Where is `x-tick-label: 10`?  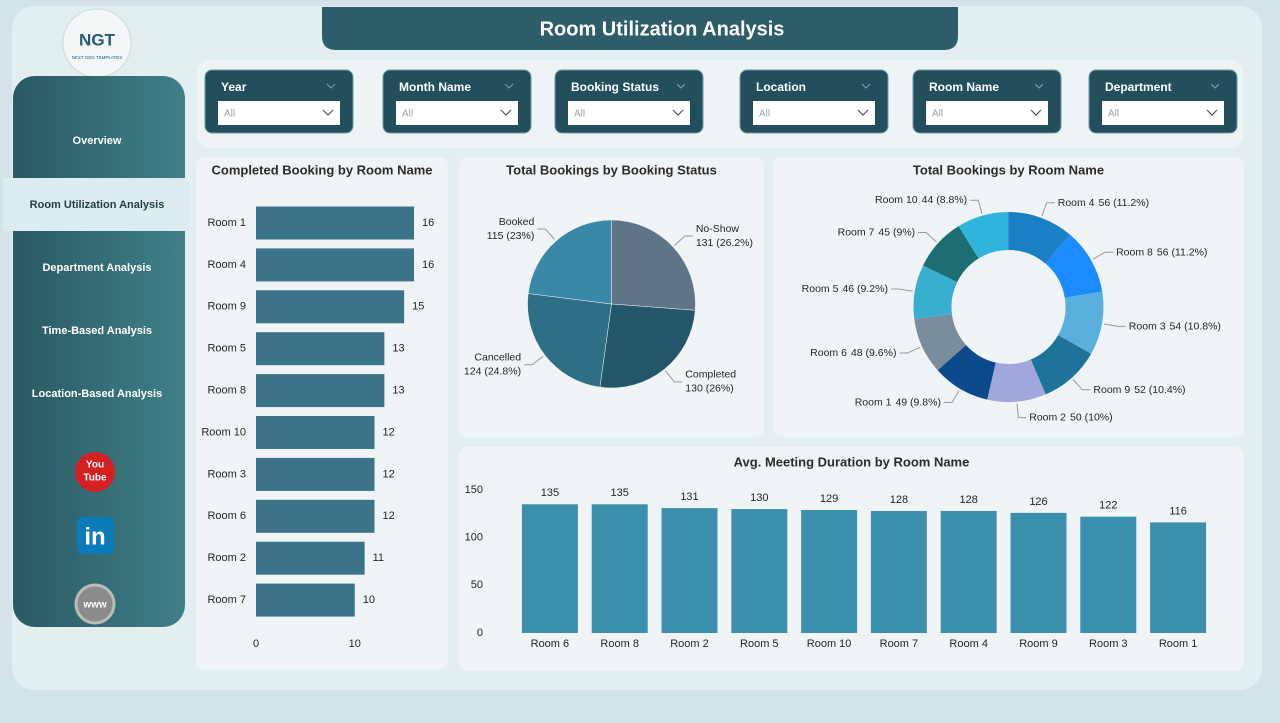
x-tick-label: 10 is located at coordinates (355, 644).